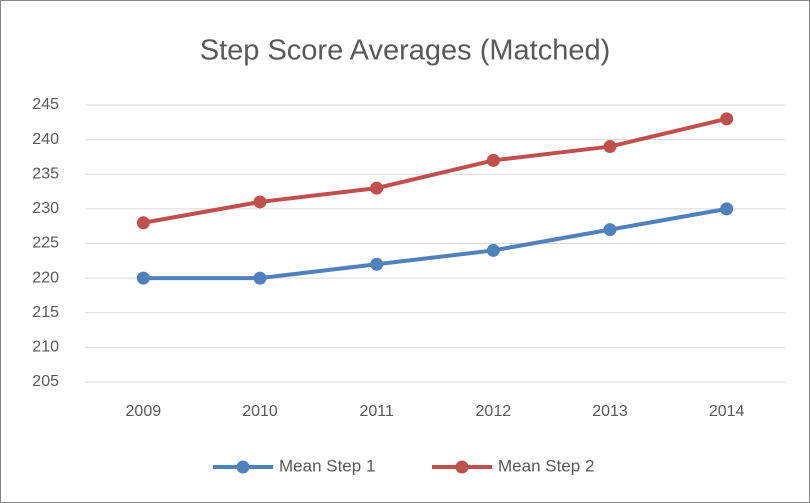 Image resolution: width=810 pixels, height=503 pixels. I want to click on legend-label: Mean Step 1, so click(327, 465).